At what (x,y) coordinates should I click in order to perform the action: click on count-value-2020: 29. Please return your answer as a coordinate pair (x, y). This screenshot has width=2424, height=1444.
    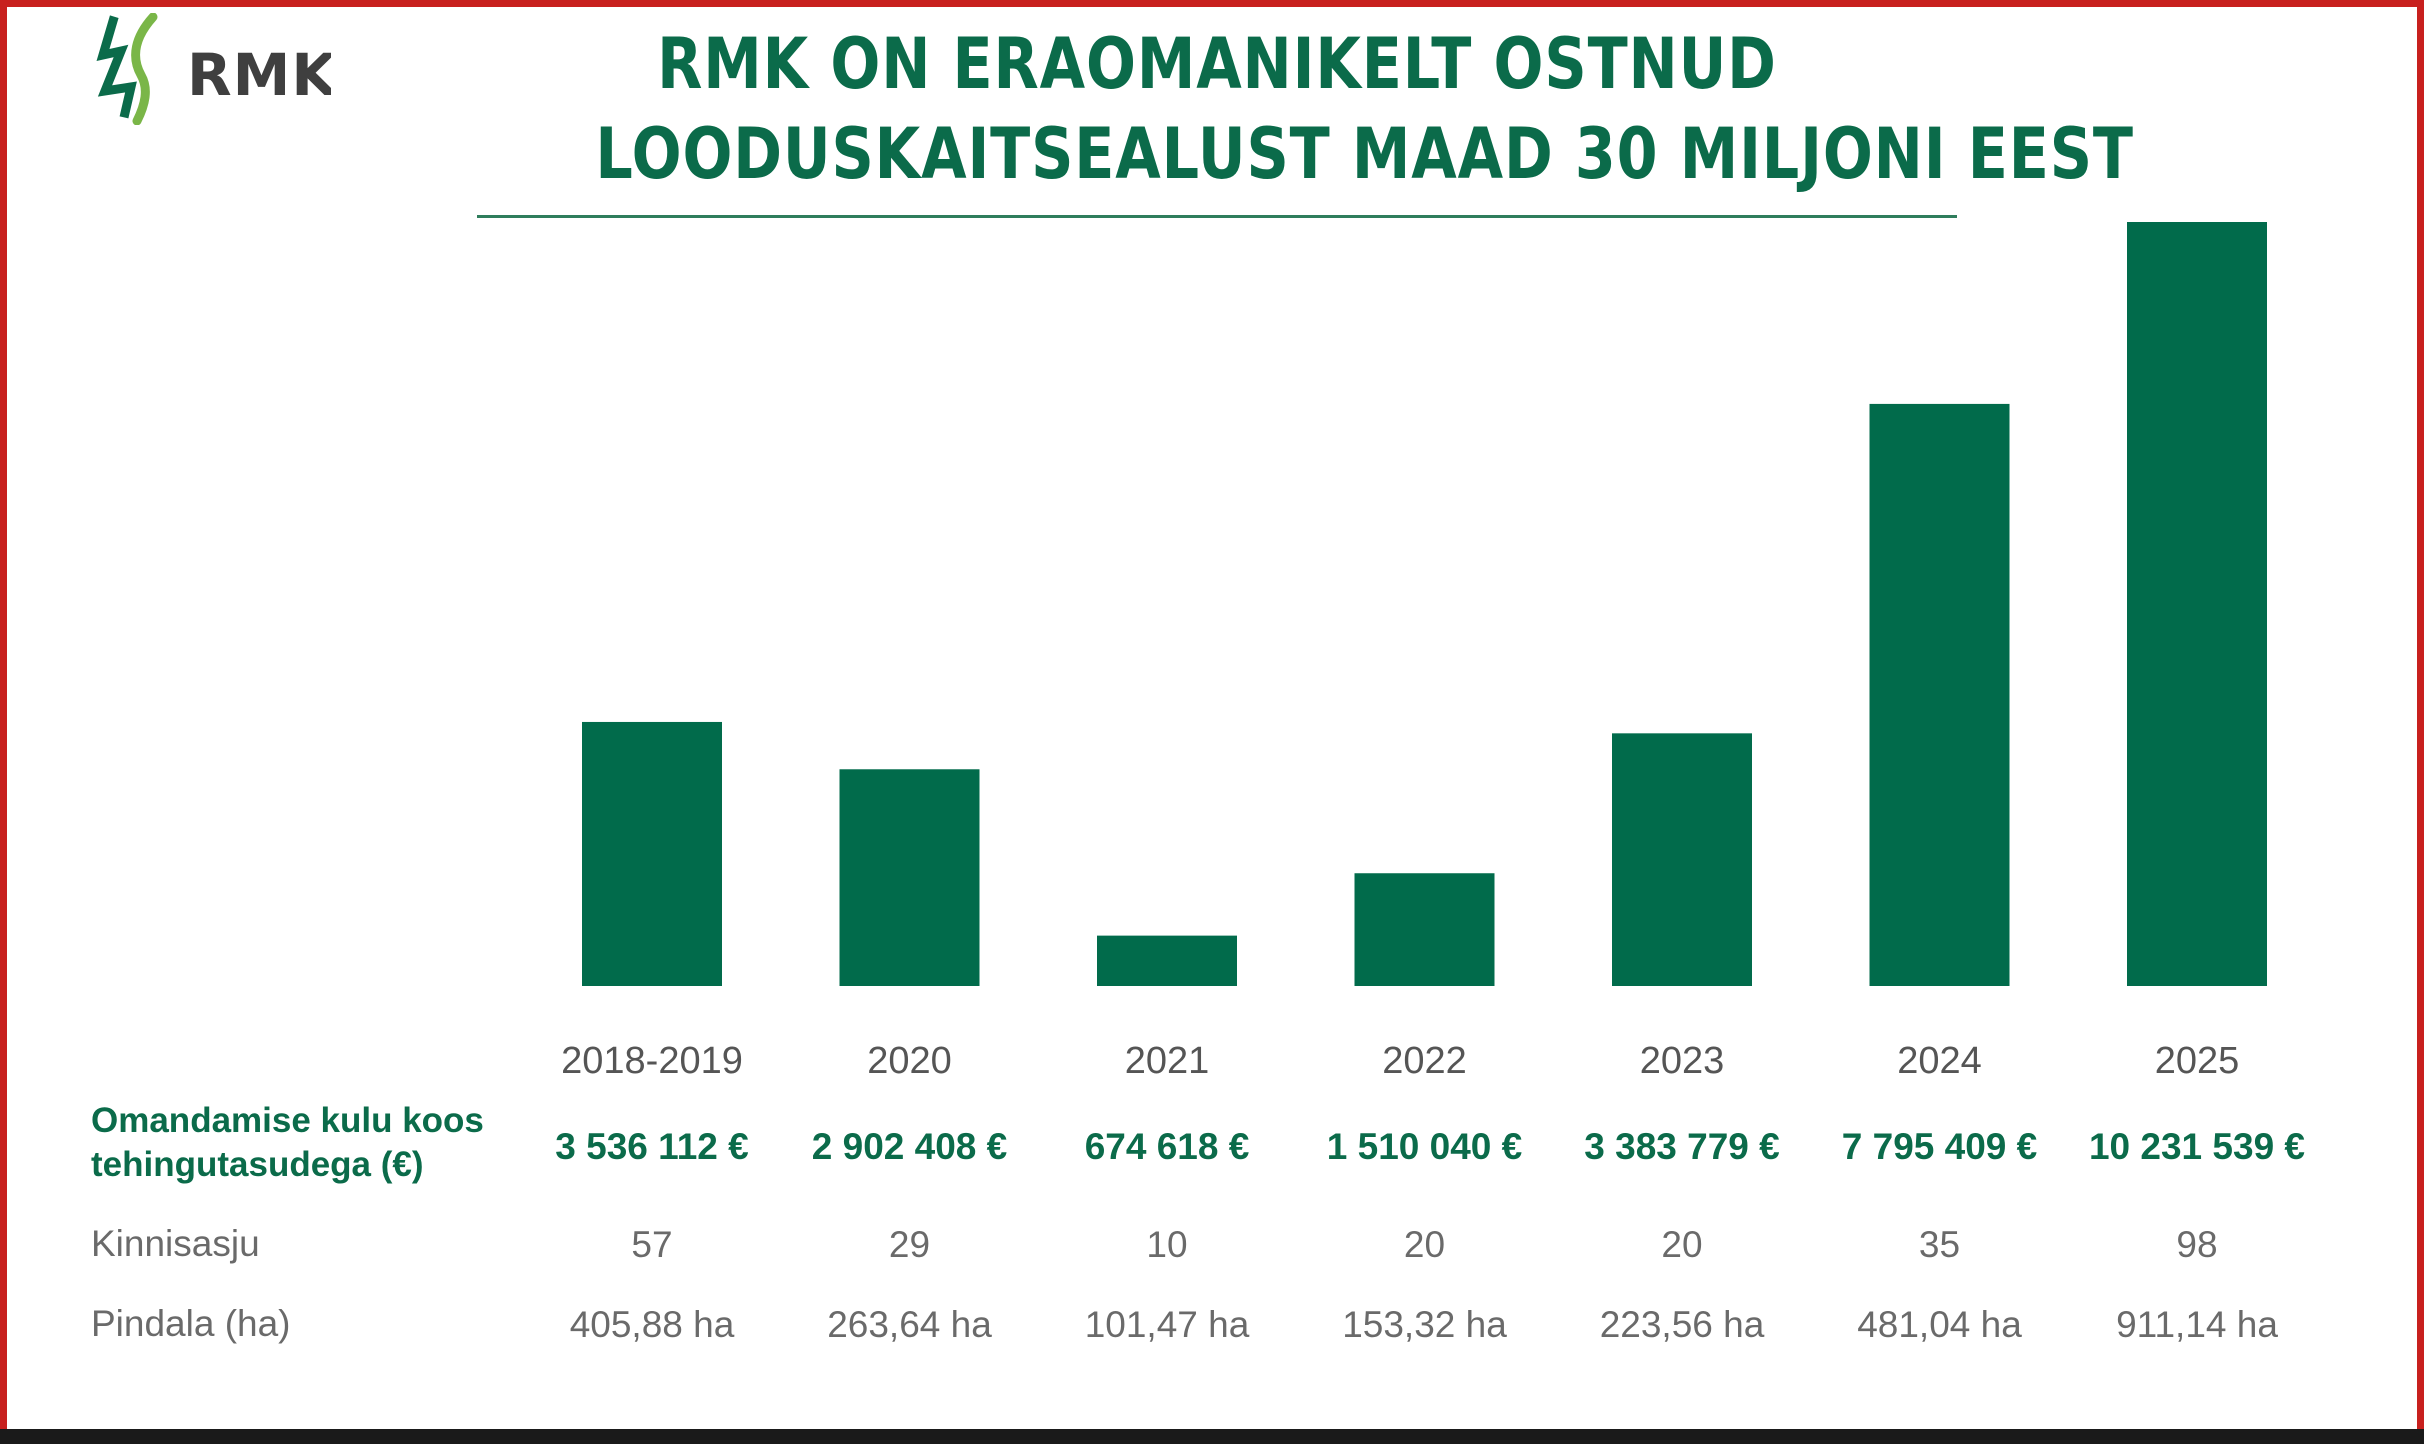
    Looking at the image, I should click on (909, 1244).